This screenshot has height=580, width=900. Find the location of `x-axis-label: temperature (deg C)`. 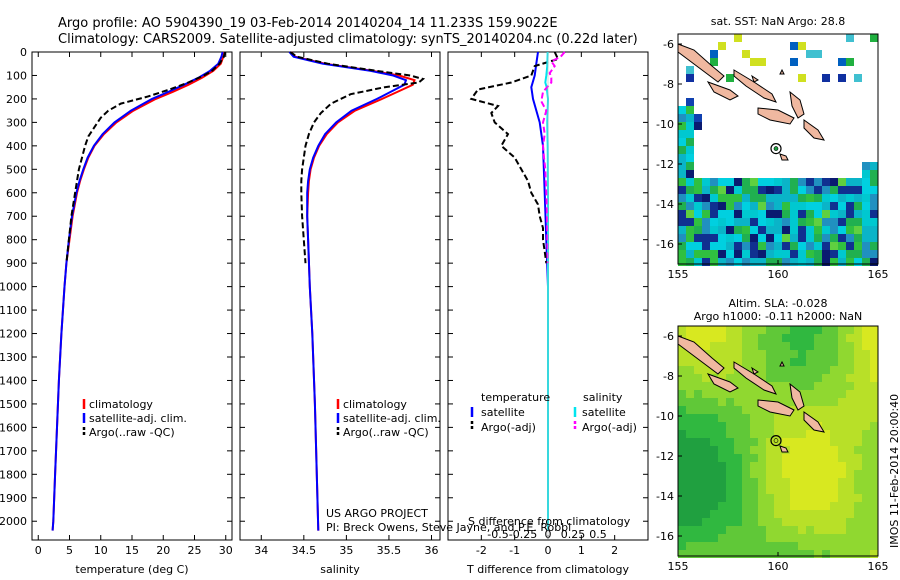

x-axis-label: temperature (deg C) is located at coordinates (131, 569).